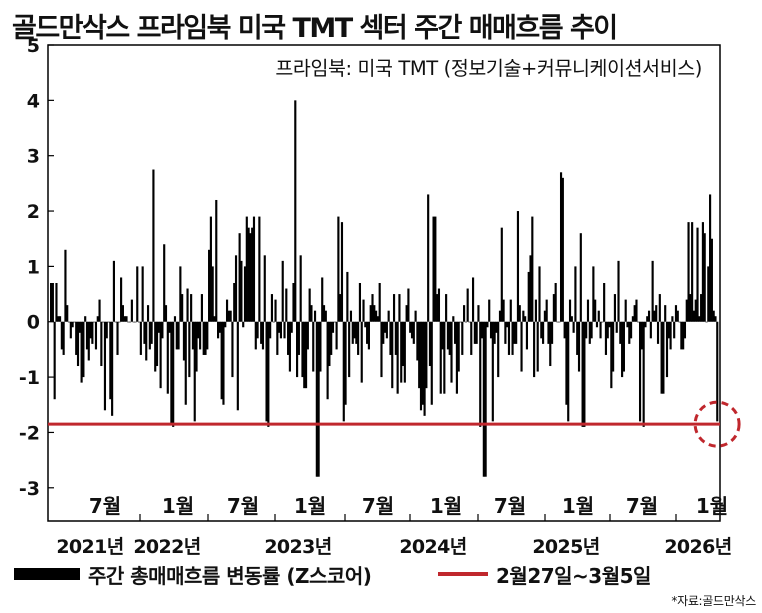 The height and width of the screenshot is (613, 762). I want to click on x-year-label: 2024년, so click(432, 547).